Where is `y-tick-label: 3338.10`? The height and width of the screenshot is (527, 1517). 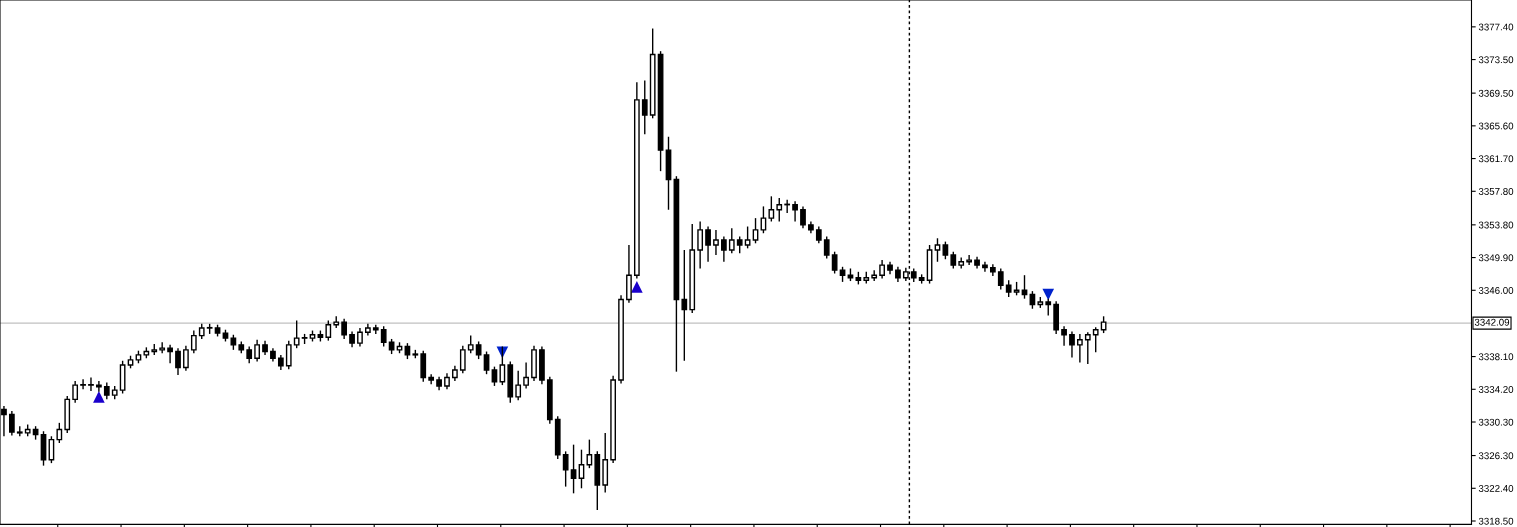 y-tick-label: 3338.10 is located at coordinates (1496, 357).